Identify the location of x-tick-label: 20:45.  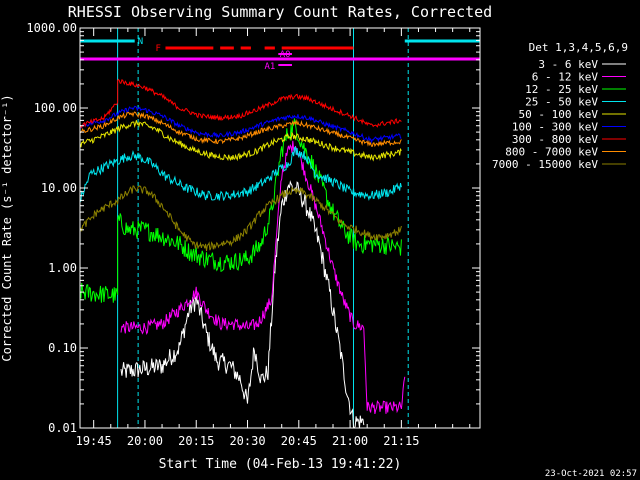
(299, 441).